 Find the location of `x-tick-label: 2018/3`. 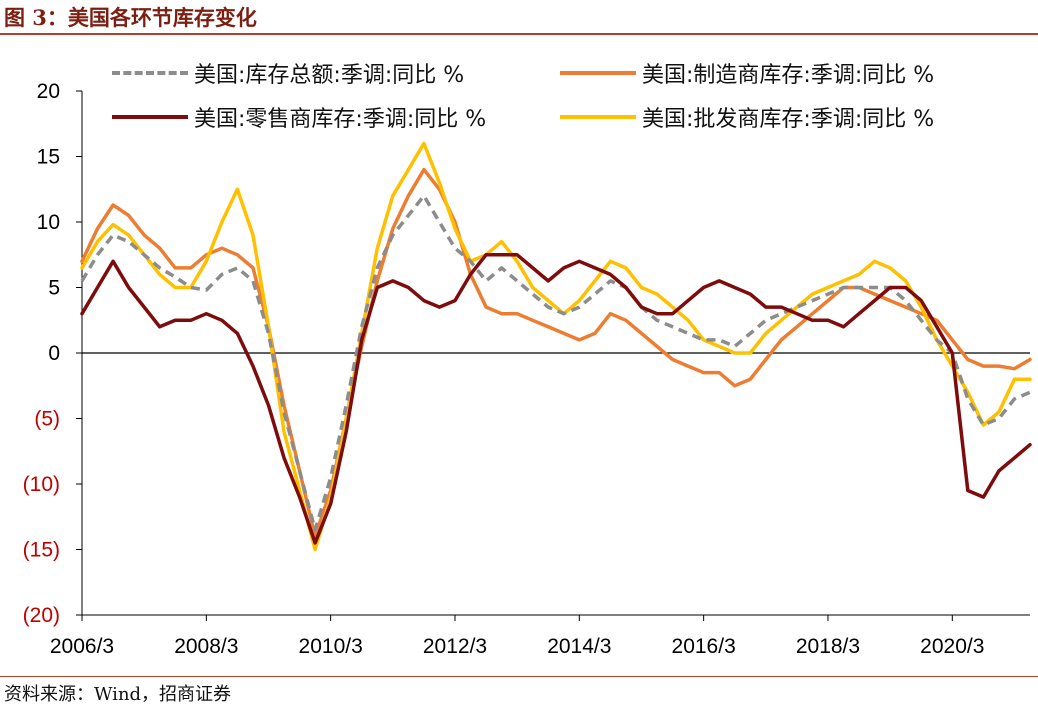

x-tick-label: 2018/3 is located at coordinates (828, 646).